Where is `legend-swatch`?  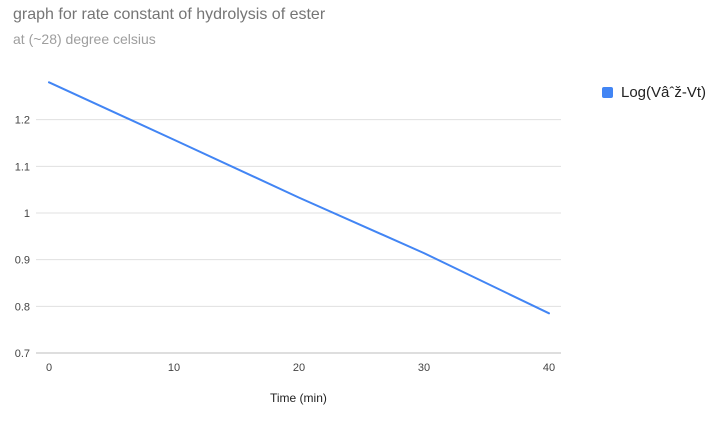
legend-swatch is located at coordinates (607, 92).